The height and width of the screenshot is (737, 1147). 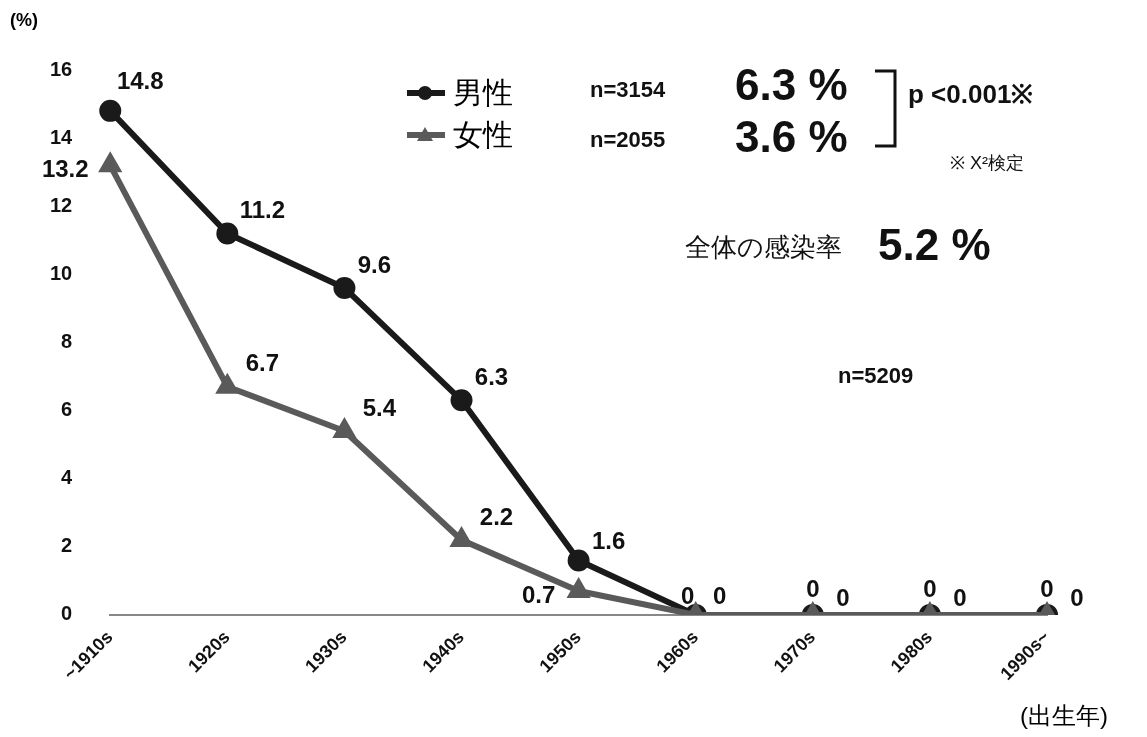 What do you see at coordinates (791, 137) in the screenshot?
I see `annotation: 3.6 %` at bounding box center [791, 137].